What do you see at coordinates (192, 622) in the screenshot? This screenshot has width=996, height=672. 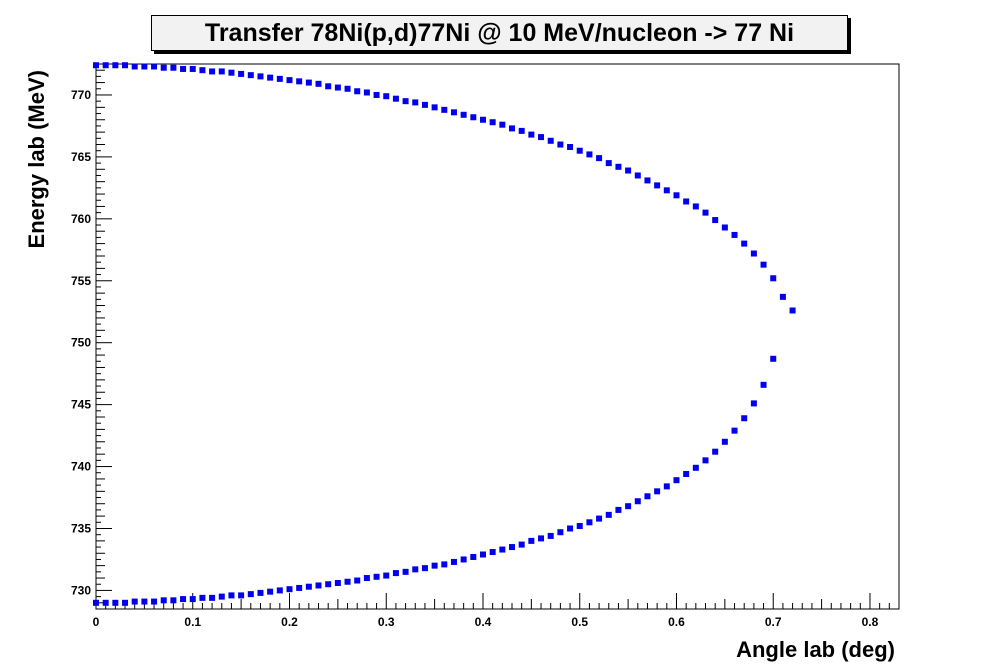 I see `x-tick-label: 0.1` at bounding box center [192, 622].